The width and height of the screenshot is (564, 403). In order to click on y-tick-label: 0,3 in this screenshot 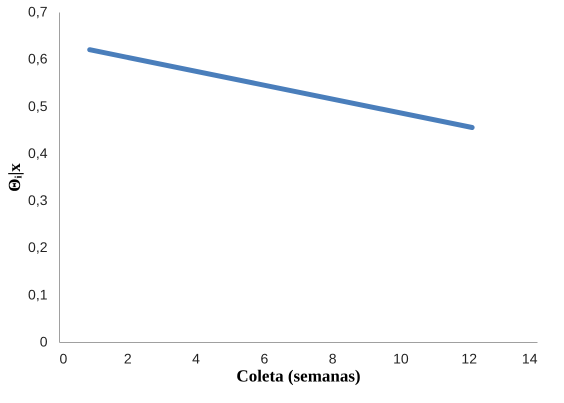, I will do `click(38, 200)`.